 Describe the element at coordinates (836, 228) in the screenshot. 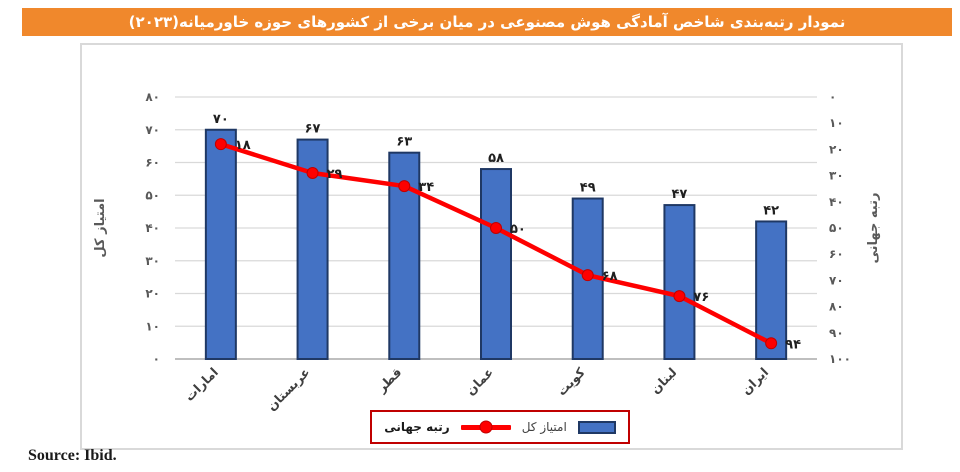

I see `right-axis-tick-label: ۵۰` at that location.